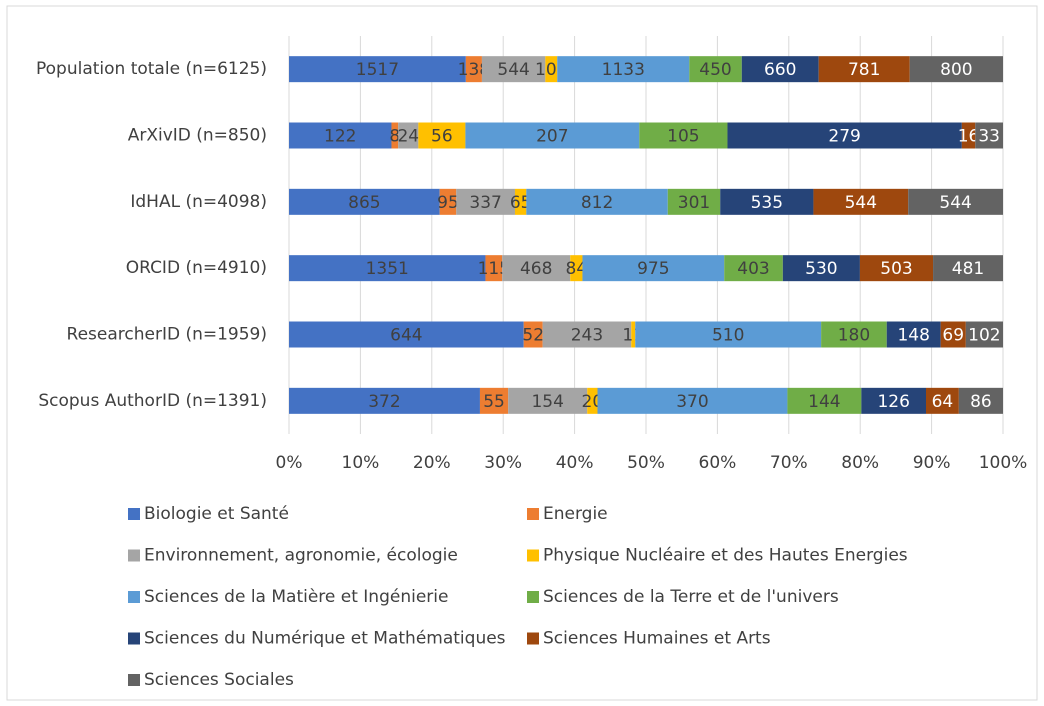  What do you see at coordinates (289, 463) in the screenshot?
I see `x-tick-label: 0%` at bounding box center [289, 463].